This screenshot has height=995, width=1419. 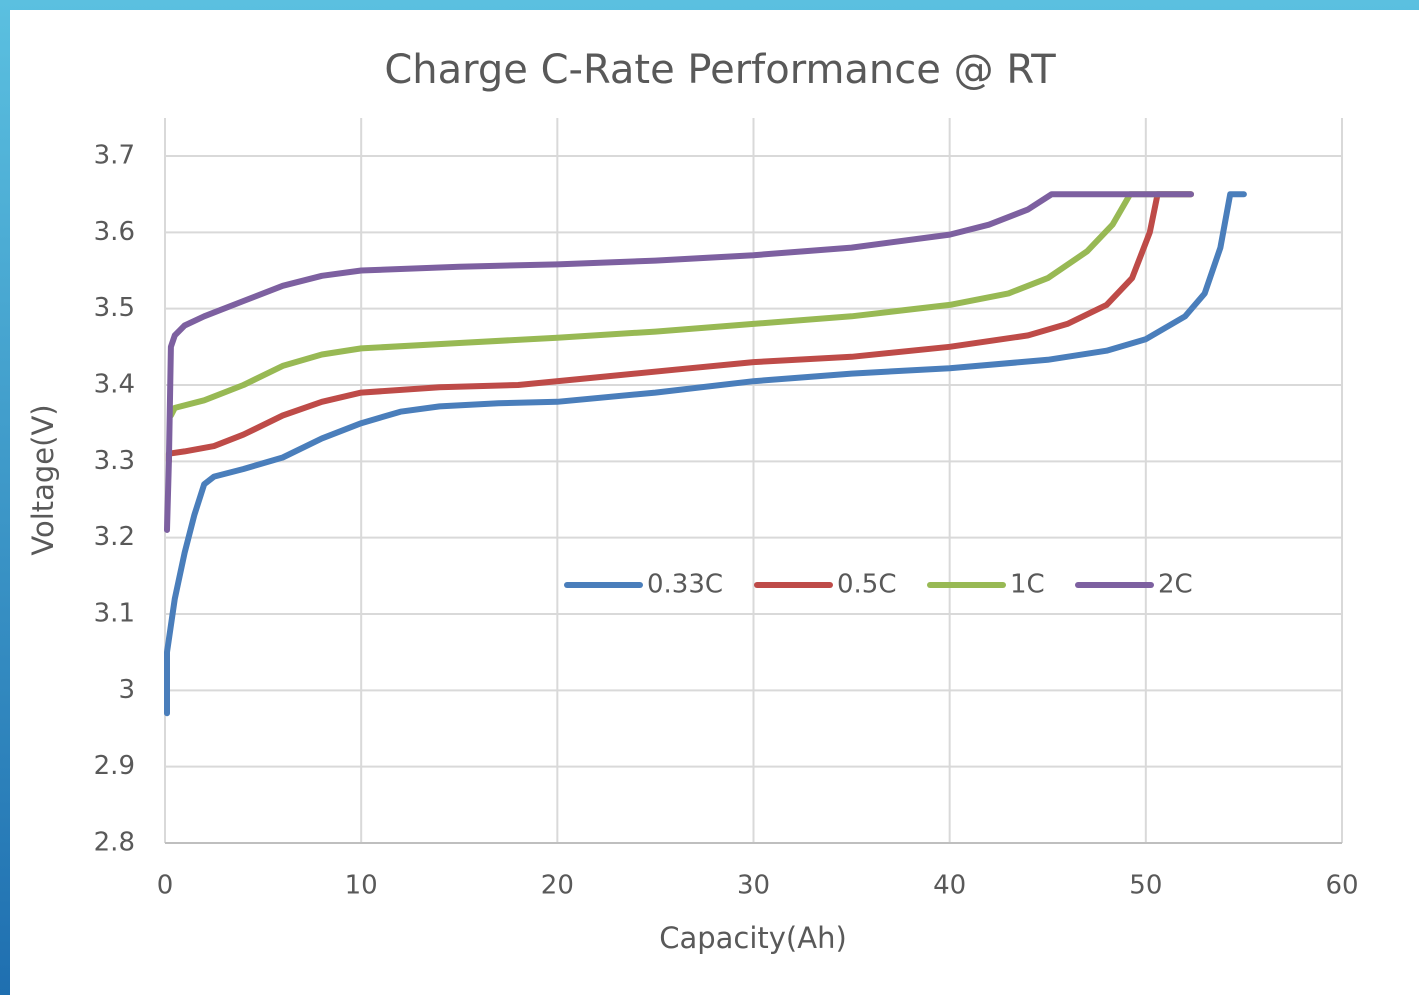 What do you see at coordinates (685, 585) in the screenshot?
I see `legend-label: 0.33C` at bounding box center [685, 585].